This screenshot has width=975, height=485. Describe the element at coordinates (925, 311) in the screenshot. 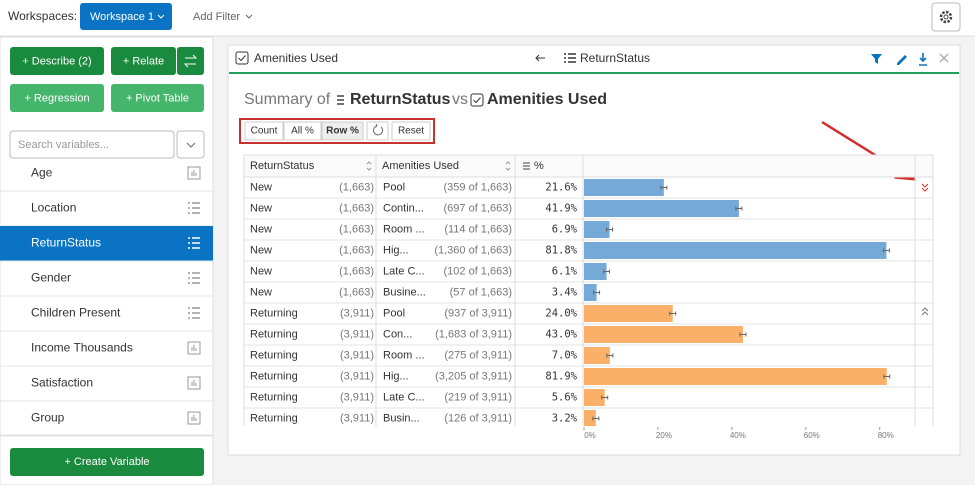

I see `expand-icon` at that location.